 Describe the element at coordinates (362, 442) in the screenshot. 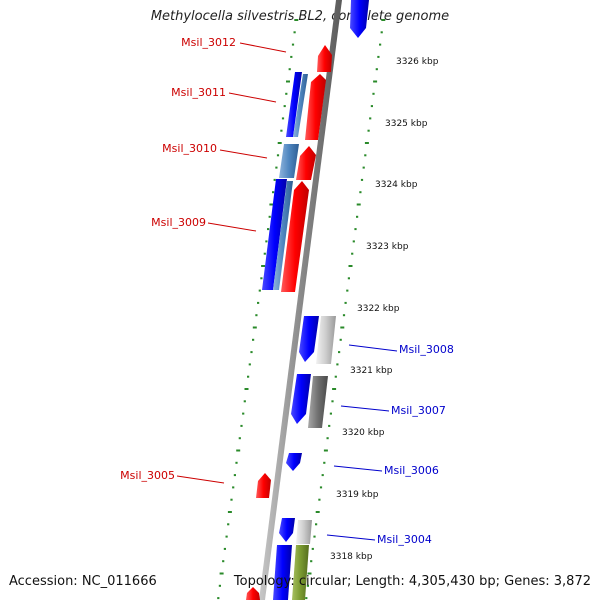

I see `plus-connectors` at that location.